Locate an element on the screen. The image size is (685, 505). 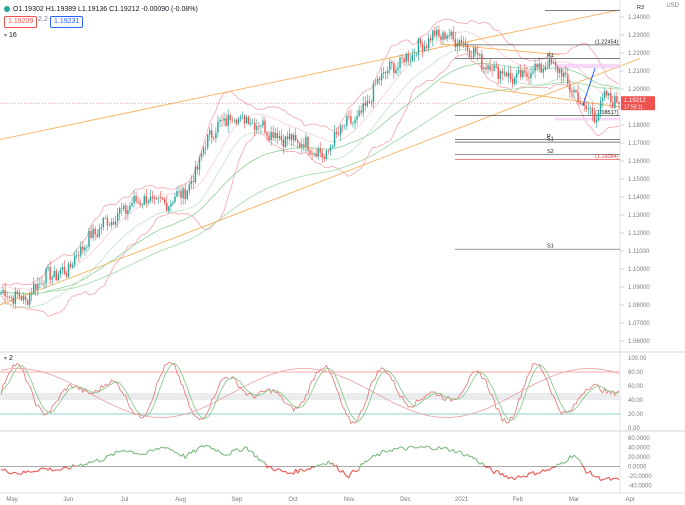
pivot-label: (1.16084) is located at coordinates (607, 157).